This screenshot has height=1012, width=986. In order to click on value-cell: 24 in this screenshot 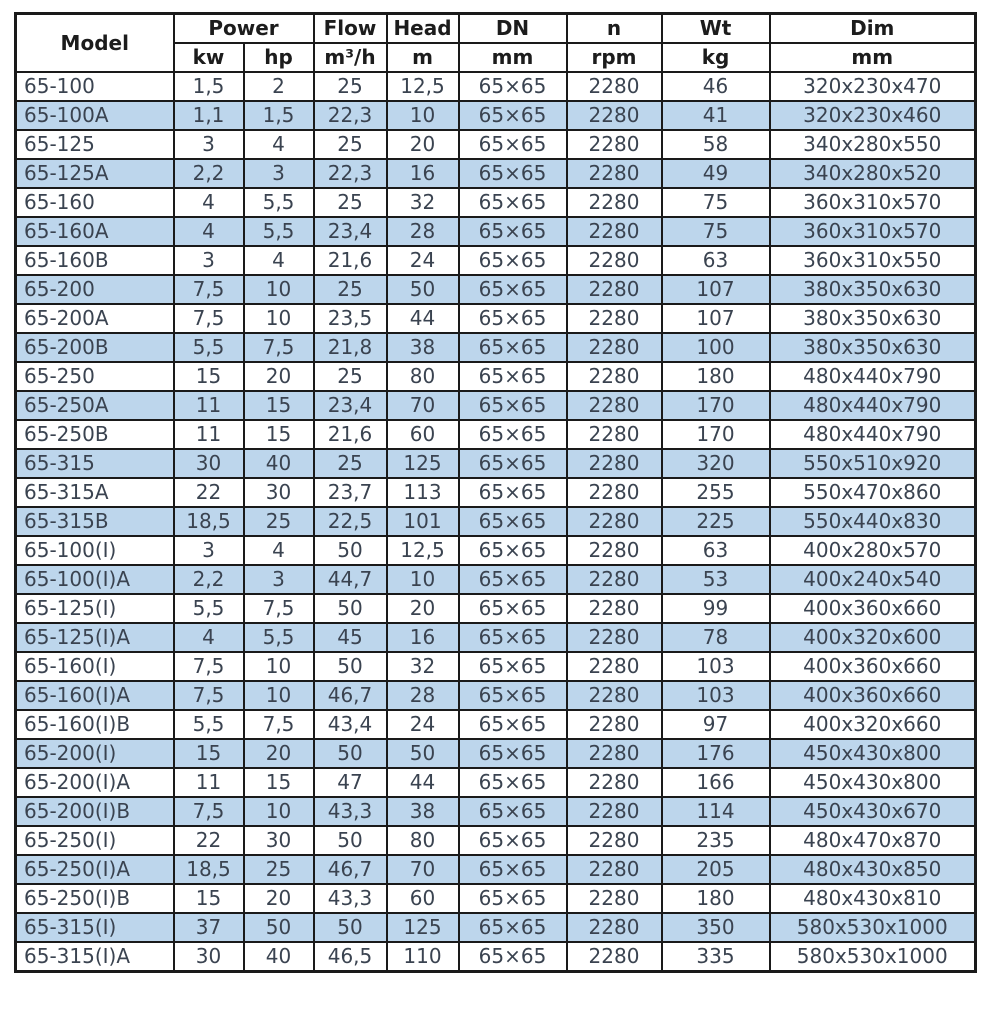, I will do `click(422, 260)`.